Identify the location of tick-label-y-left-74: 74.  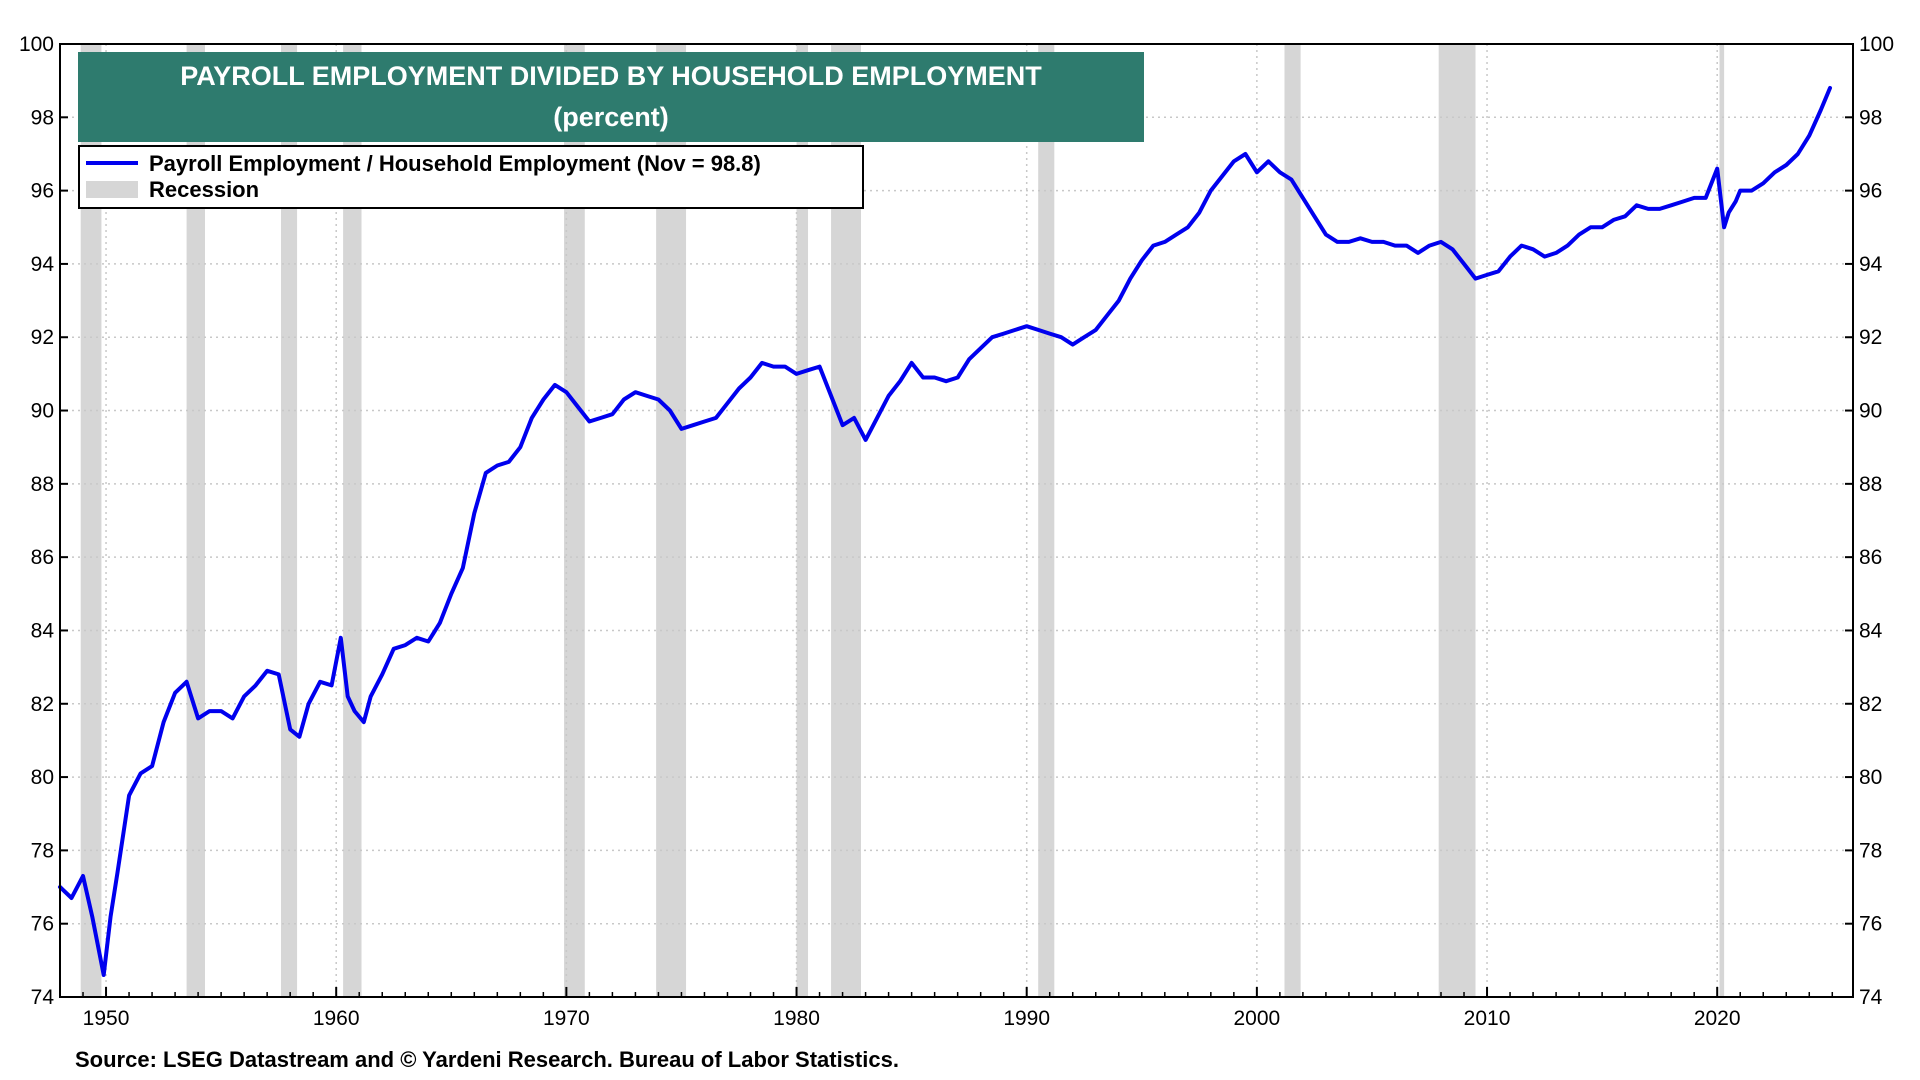
(43, 997).